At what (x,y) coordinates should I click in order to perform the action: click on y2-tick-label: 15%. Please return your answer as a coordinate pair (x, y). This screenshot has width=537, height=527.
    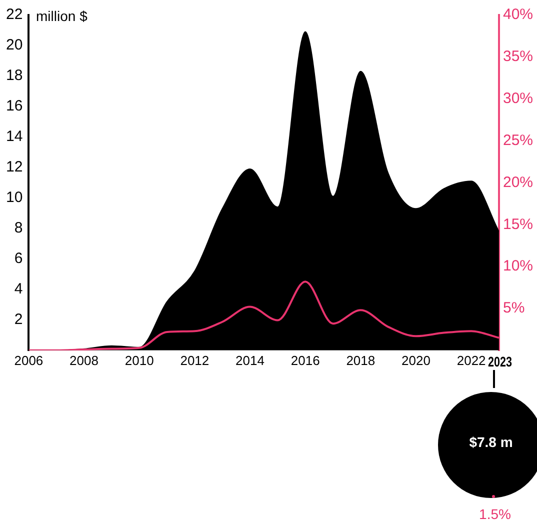
    Looking at the image, I should click on (518, 224).